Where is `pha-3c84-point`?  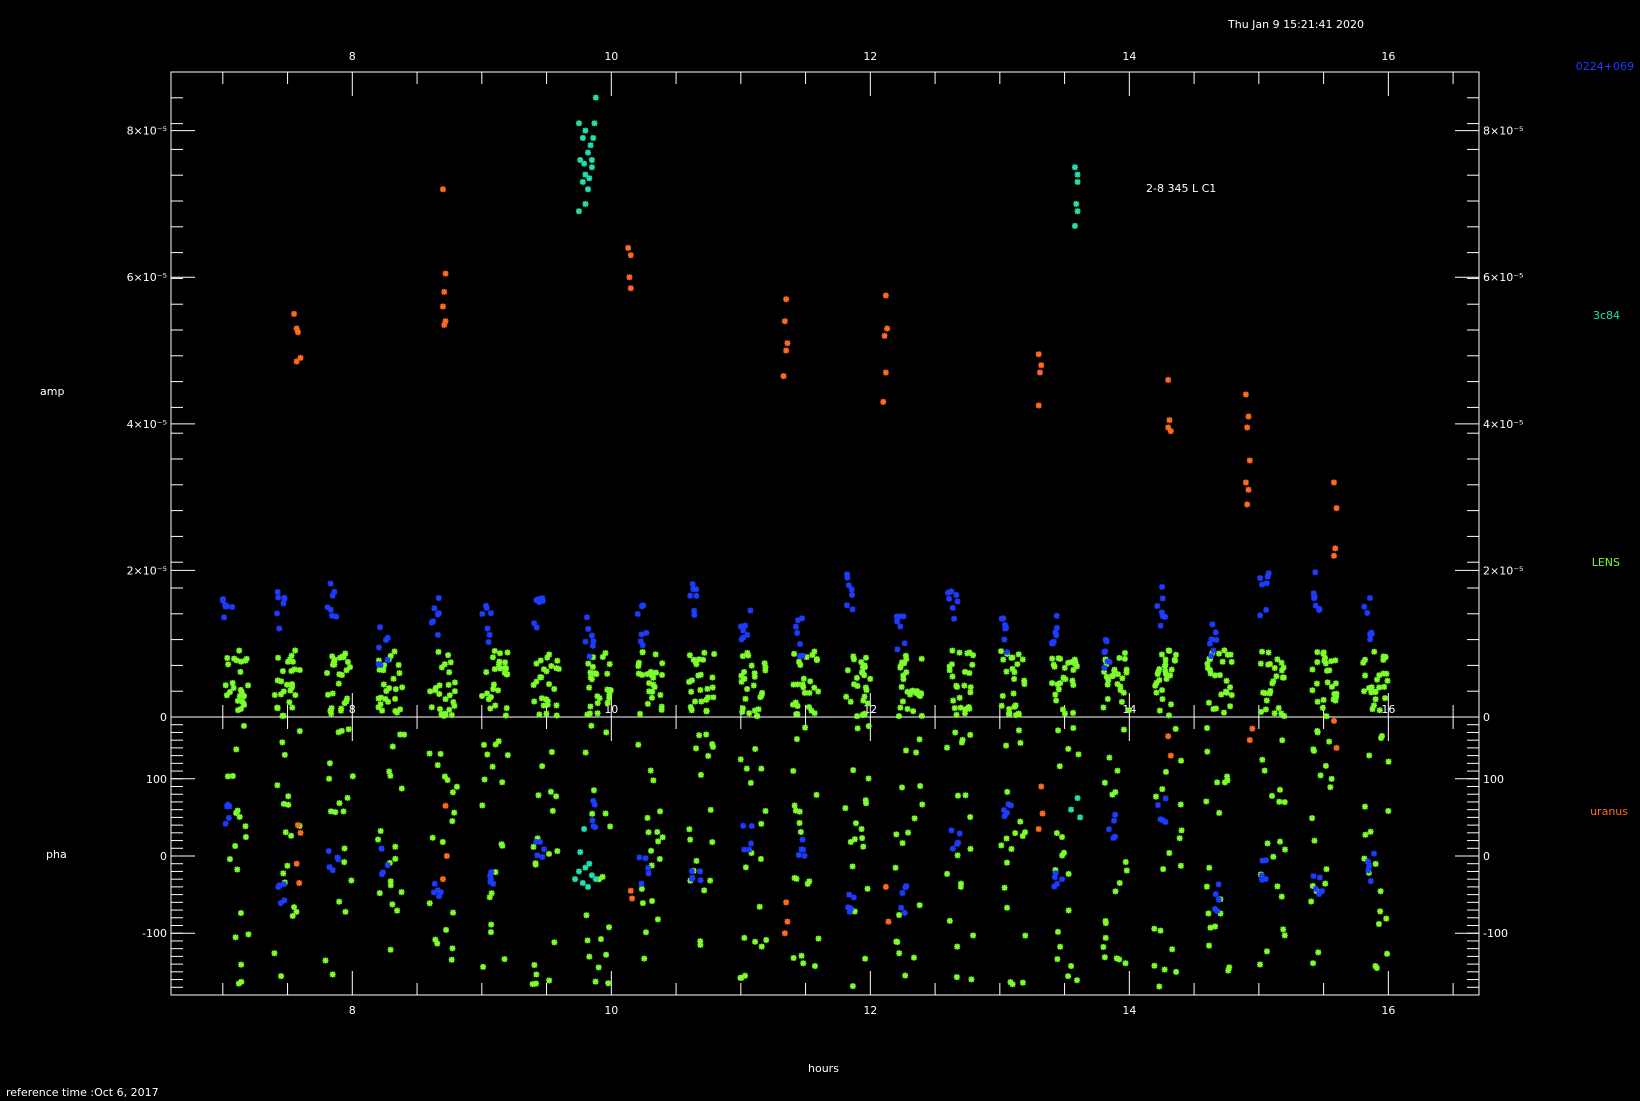
pha-3c84-point is located at coordinates (1071, 809).